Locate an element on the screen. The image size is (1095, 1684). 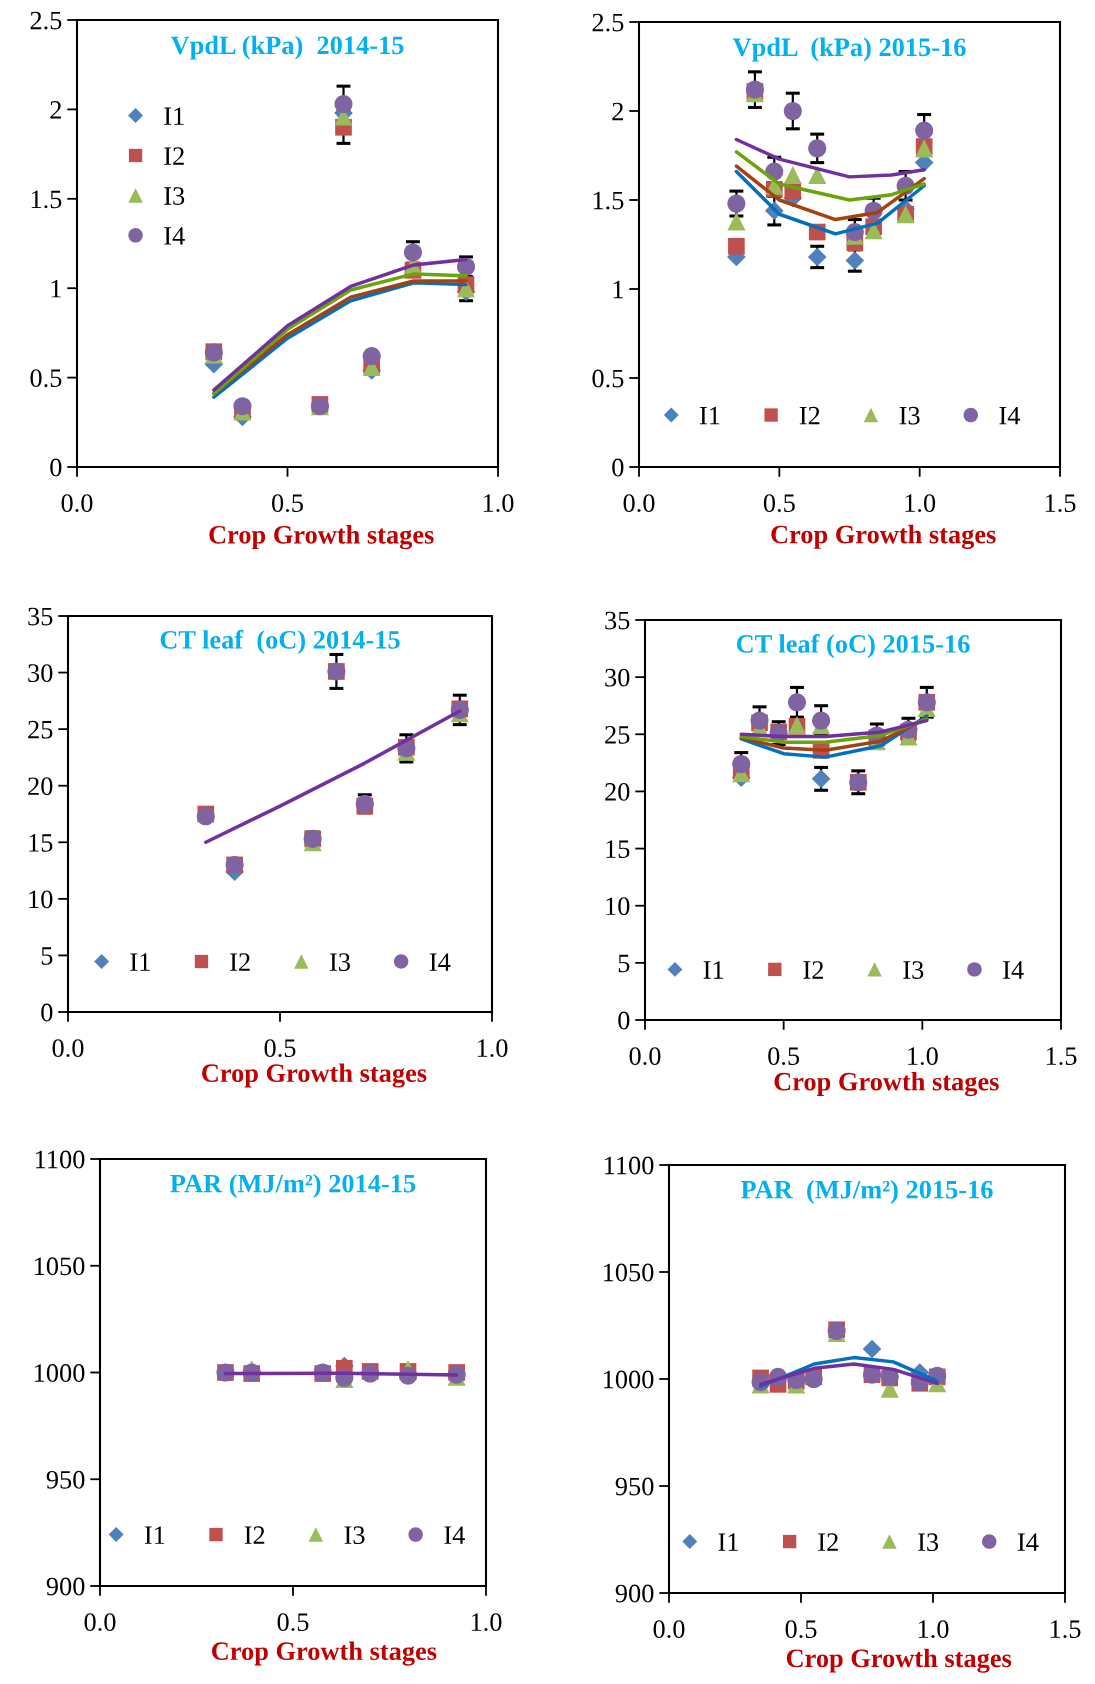
text: PAR (MJ/m²) 2014-15 is located at coordinates (293, 1185).